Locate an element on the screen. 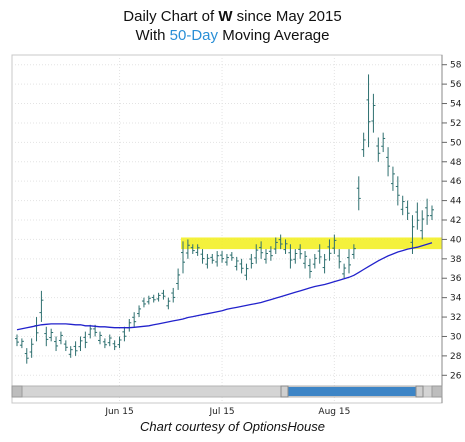  y-tick-label: 40 is located at coordinates (456, 240).